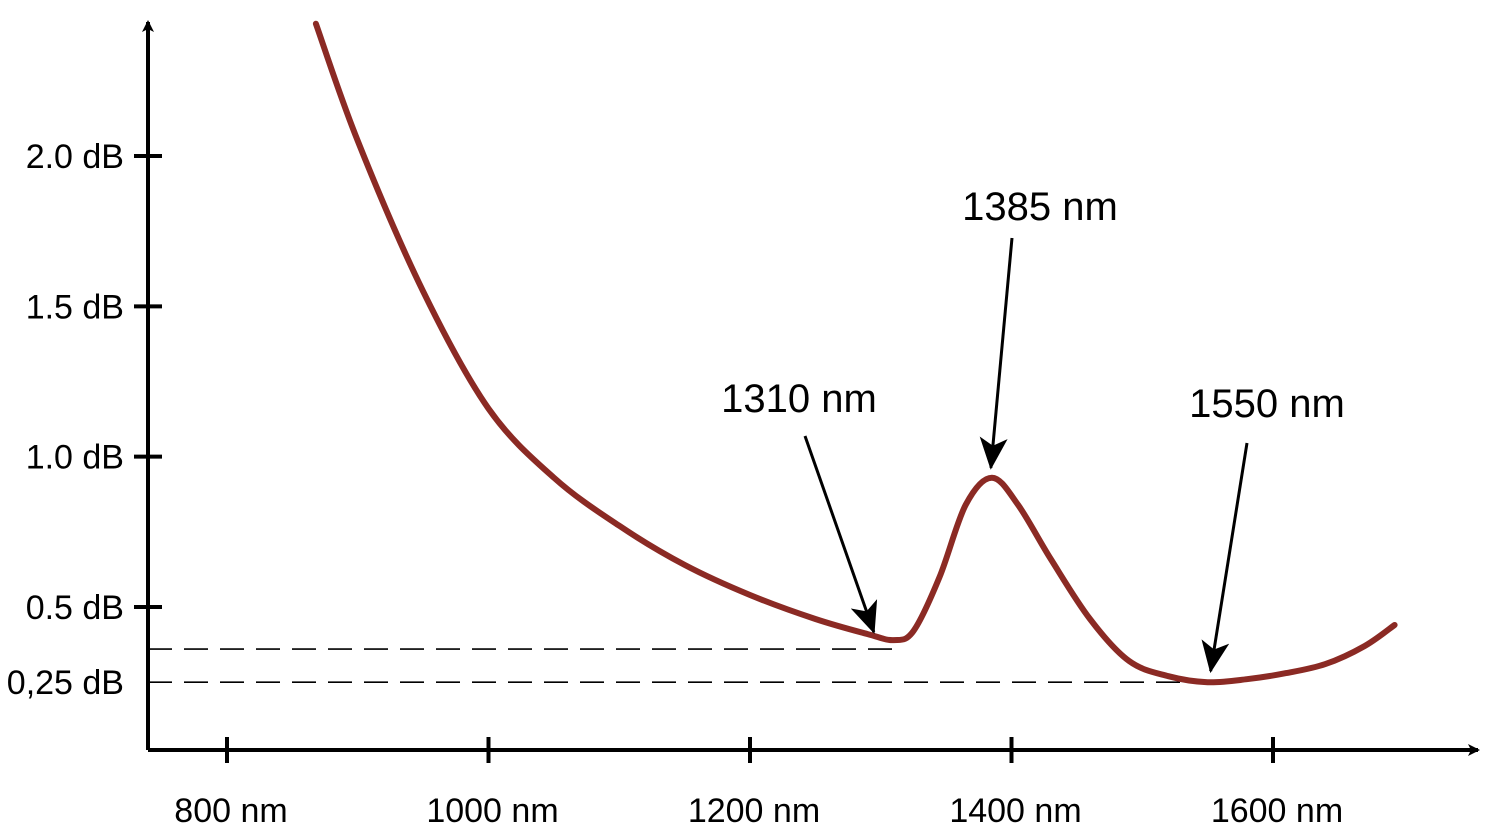  What do you see at coordinates (65, 683) in the screenshot?
I see `y-tick-label: 0,25 dB` at bounding box center [65, 683].